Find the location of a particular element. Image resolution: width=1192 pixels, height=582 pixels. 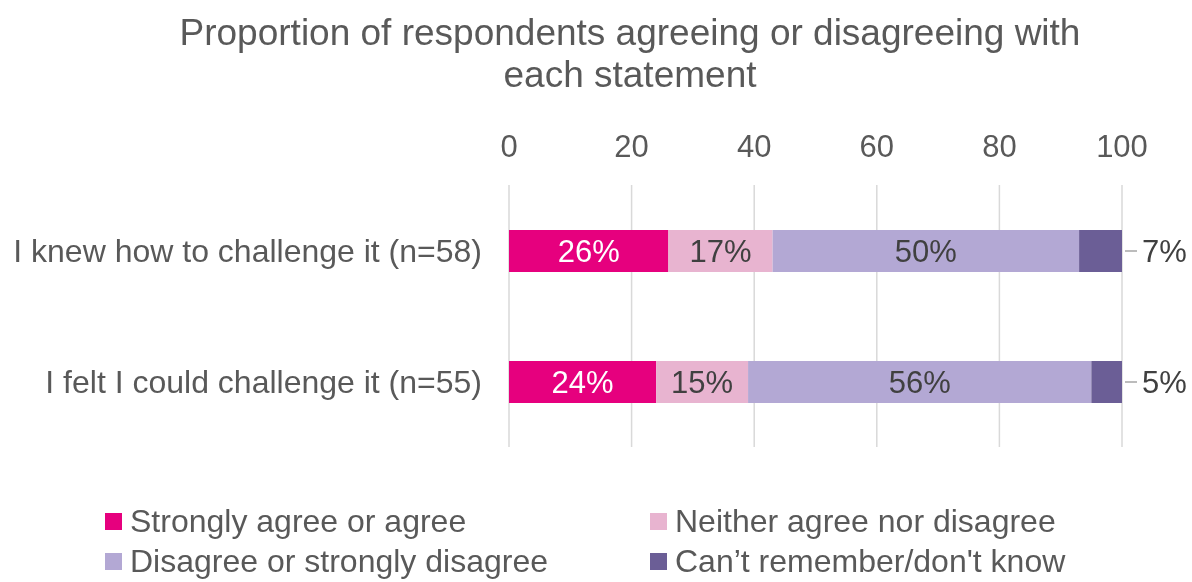

legend-label: Neither agree nor disagree is located at coordinates (865, 521).